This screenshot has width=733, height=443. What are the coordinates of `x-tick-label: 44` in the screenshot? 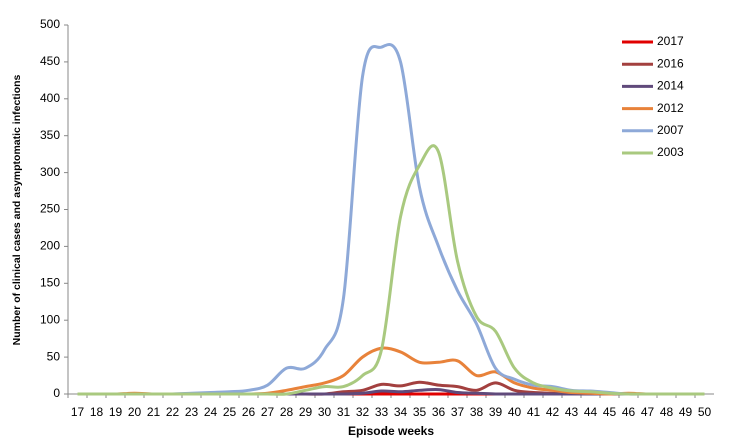 It's located at (591, 412).